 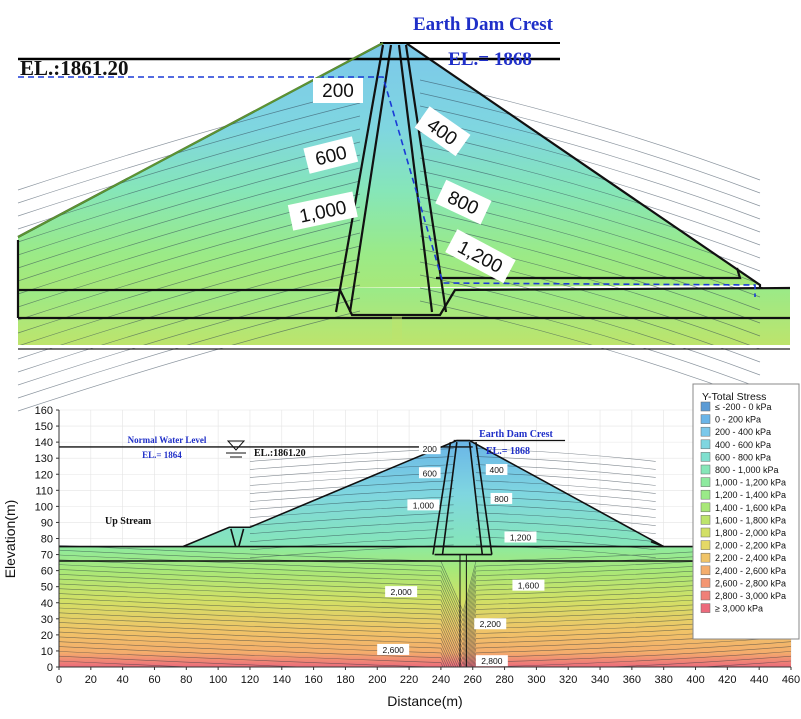 I want to click on y-tick-label: 70, so click(x=47, y=556).